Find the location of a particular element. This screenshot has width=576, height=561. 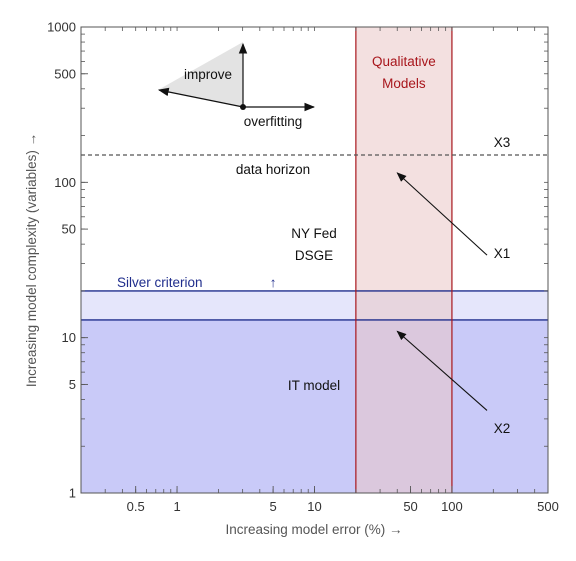

data-horizon-label: data horizon is located at coordinates (273, 169).